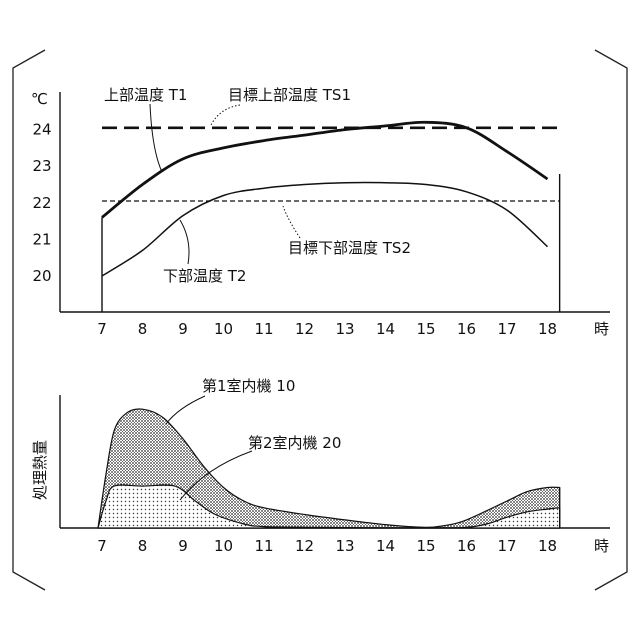 The image size is (640, 640). I want to click on y-tick-label: 24, so click(41, 130).